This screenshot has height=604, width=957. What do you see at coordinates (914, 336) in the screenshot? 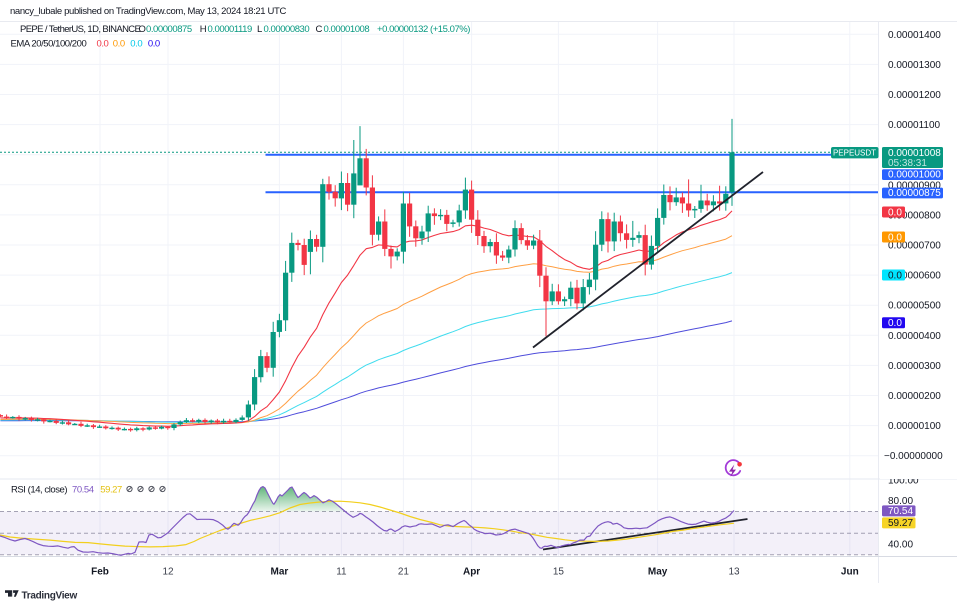
I see `svg-text: 0.00000400` at bounding box center [914, 336].